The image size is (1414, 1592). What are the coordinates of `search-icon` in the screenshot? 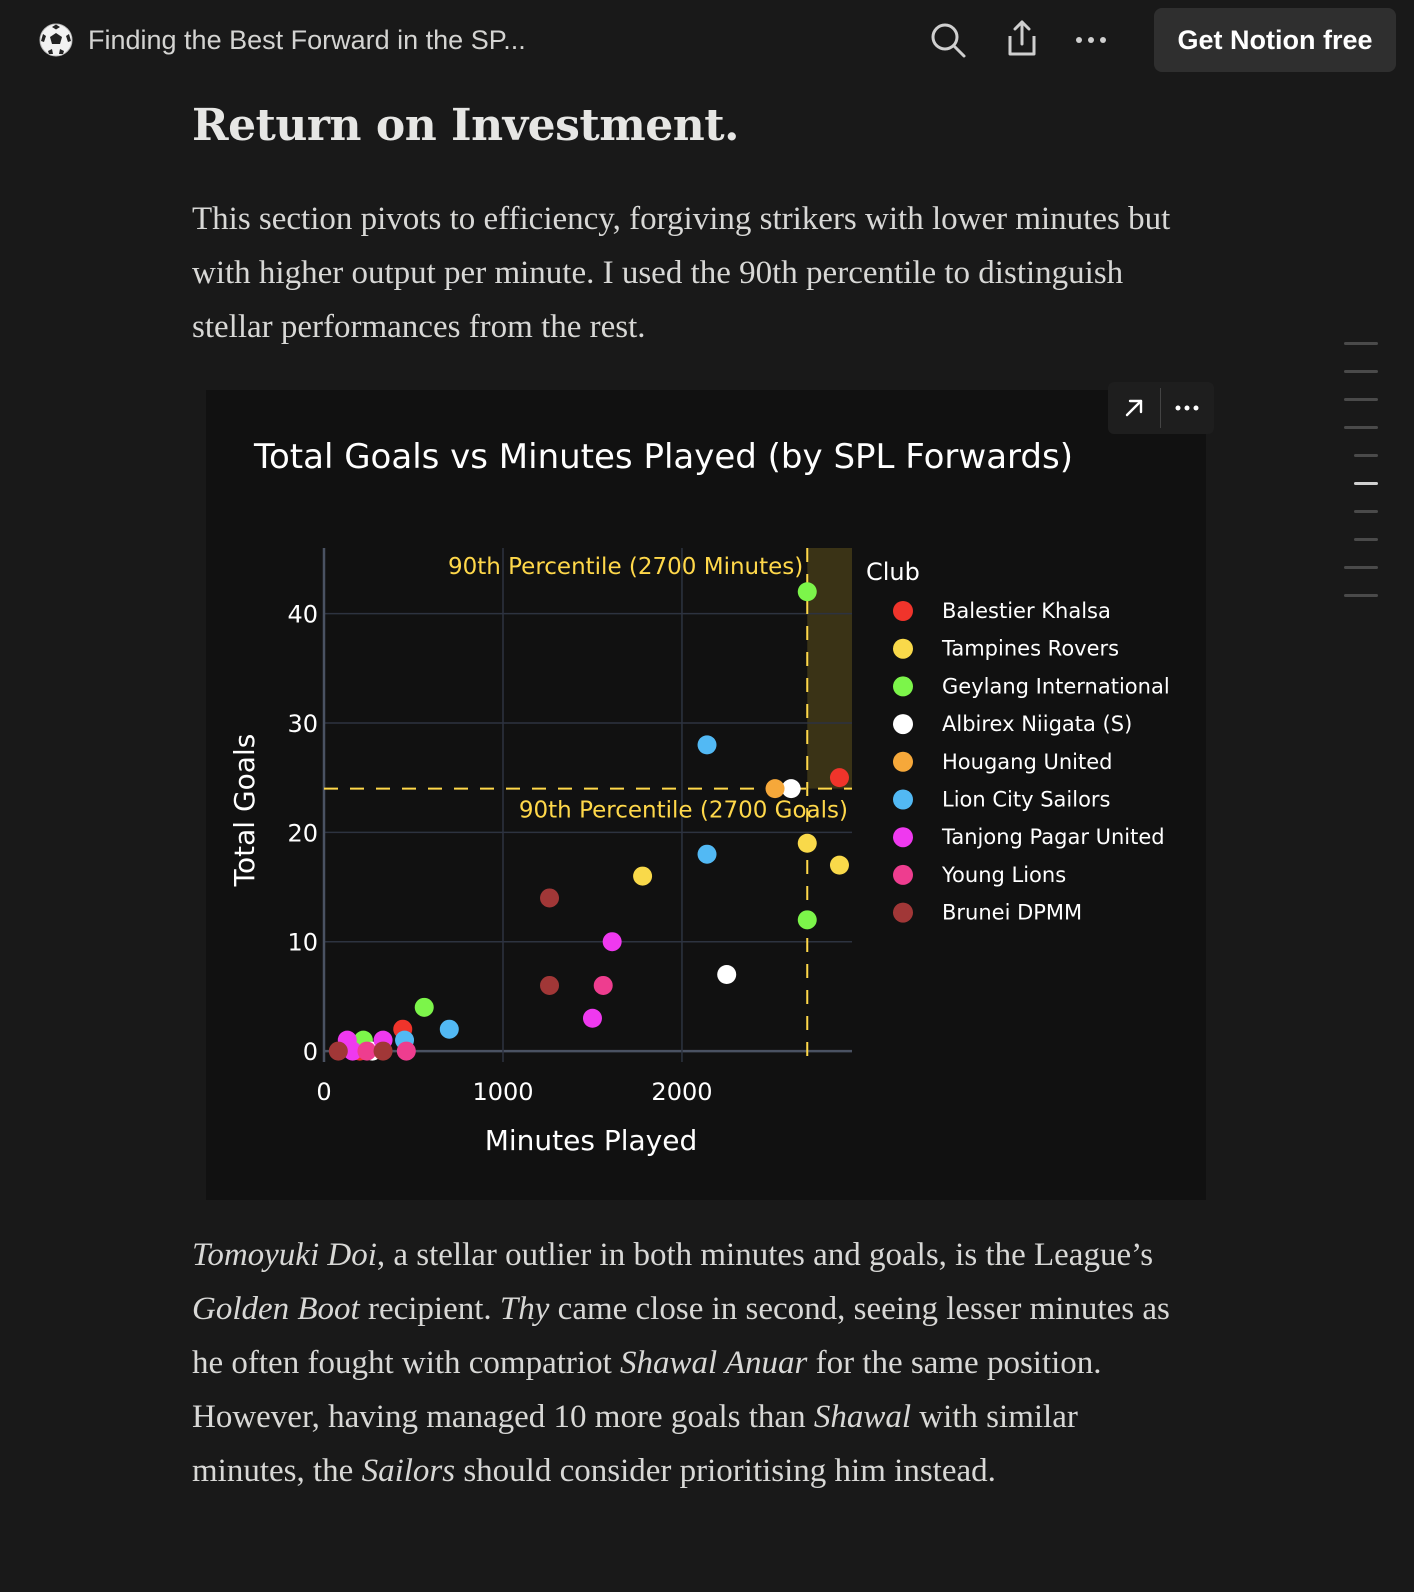 It's located at (948, 40).